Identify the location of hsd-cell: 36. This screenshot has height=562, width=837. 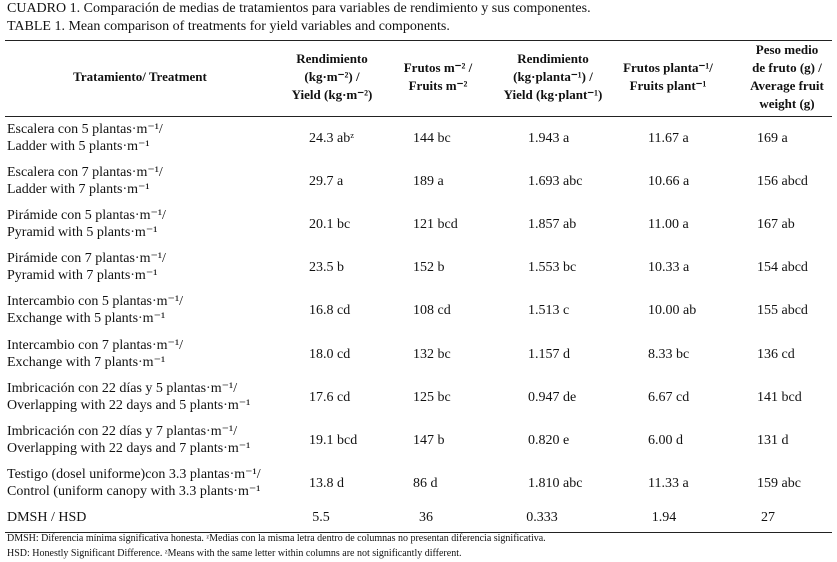
(426, 517).